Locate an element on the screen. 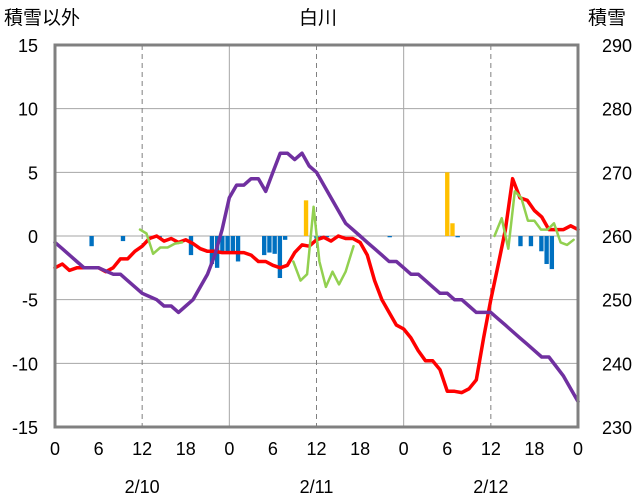 Image resolution: width=636 pixels, height=501 pixels. right-tick-label: 230 is located at coordinates (617, 428).